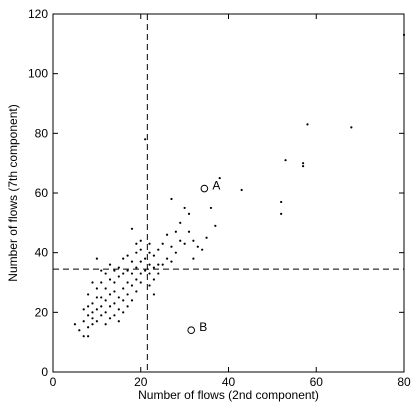 The height and width of the screenshot is (407, 413). I want to click on y-axis-title: Number of flows (7th component), so click(13, 192).